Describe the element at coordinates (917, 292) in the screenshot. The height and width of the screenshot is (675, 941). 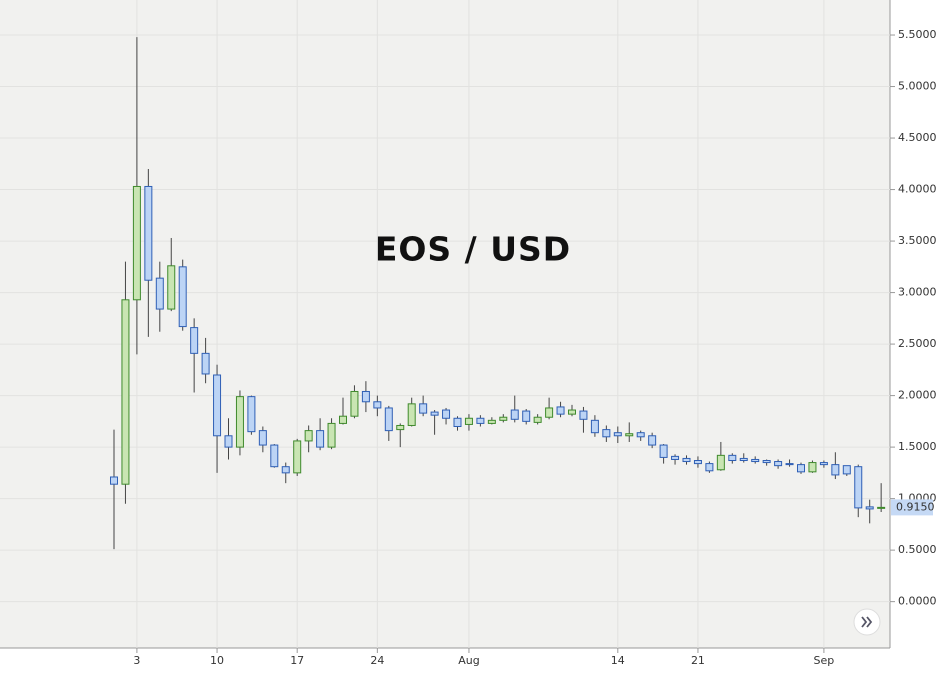
I see `y-tick-label: 3.0000` at that location.